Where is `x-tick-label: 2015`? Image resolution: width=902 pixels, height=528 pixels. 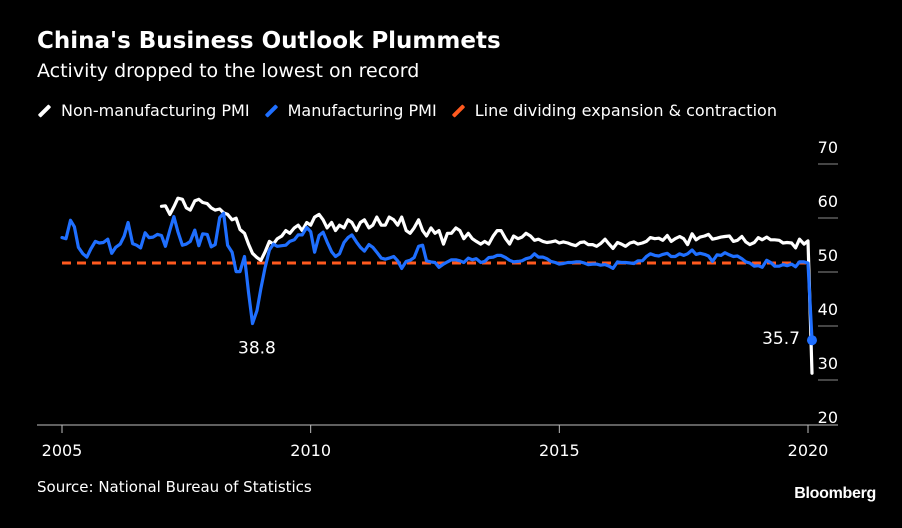 x-tick-label: 2015 is located at coordinates (559, 450).